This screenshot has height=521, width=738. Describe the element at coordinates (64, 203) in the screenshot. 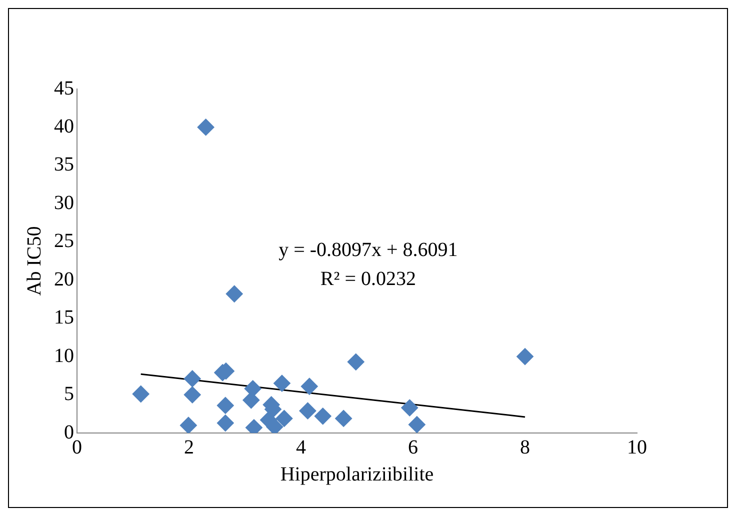

I see `y-tick-label: 30` at that location.